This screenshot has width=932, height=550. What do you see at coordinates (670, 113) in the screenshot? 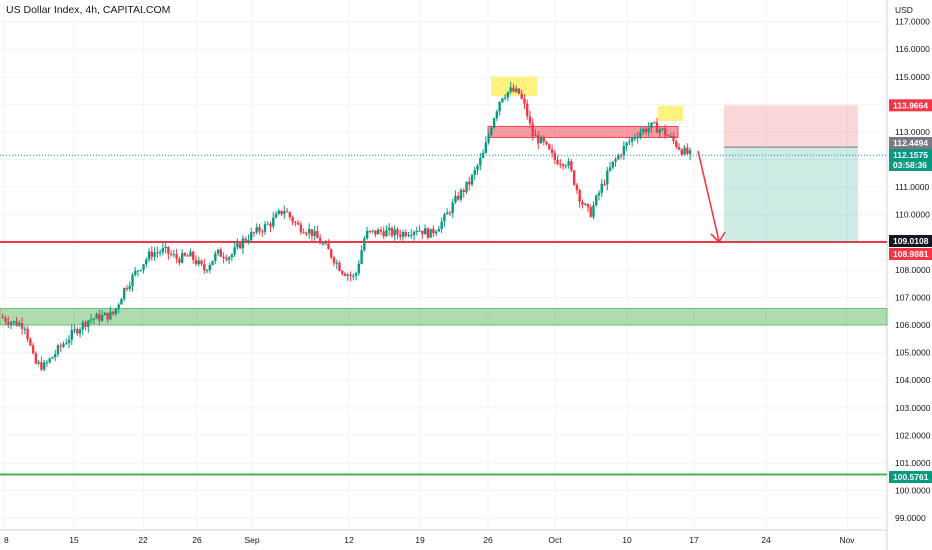
I see `peak-highlight` at bounding box center [670, 113].